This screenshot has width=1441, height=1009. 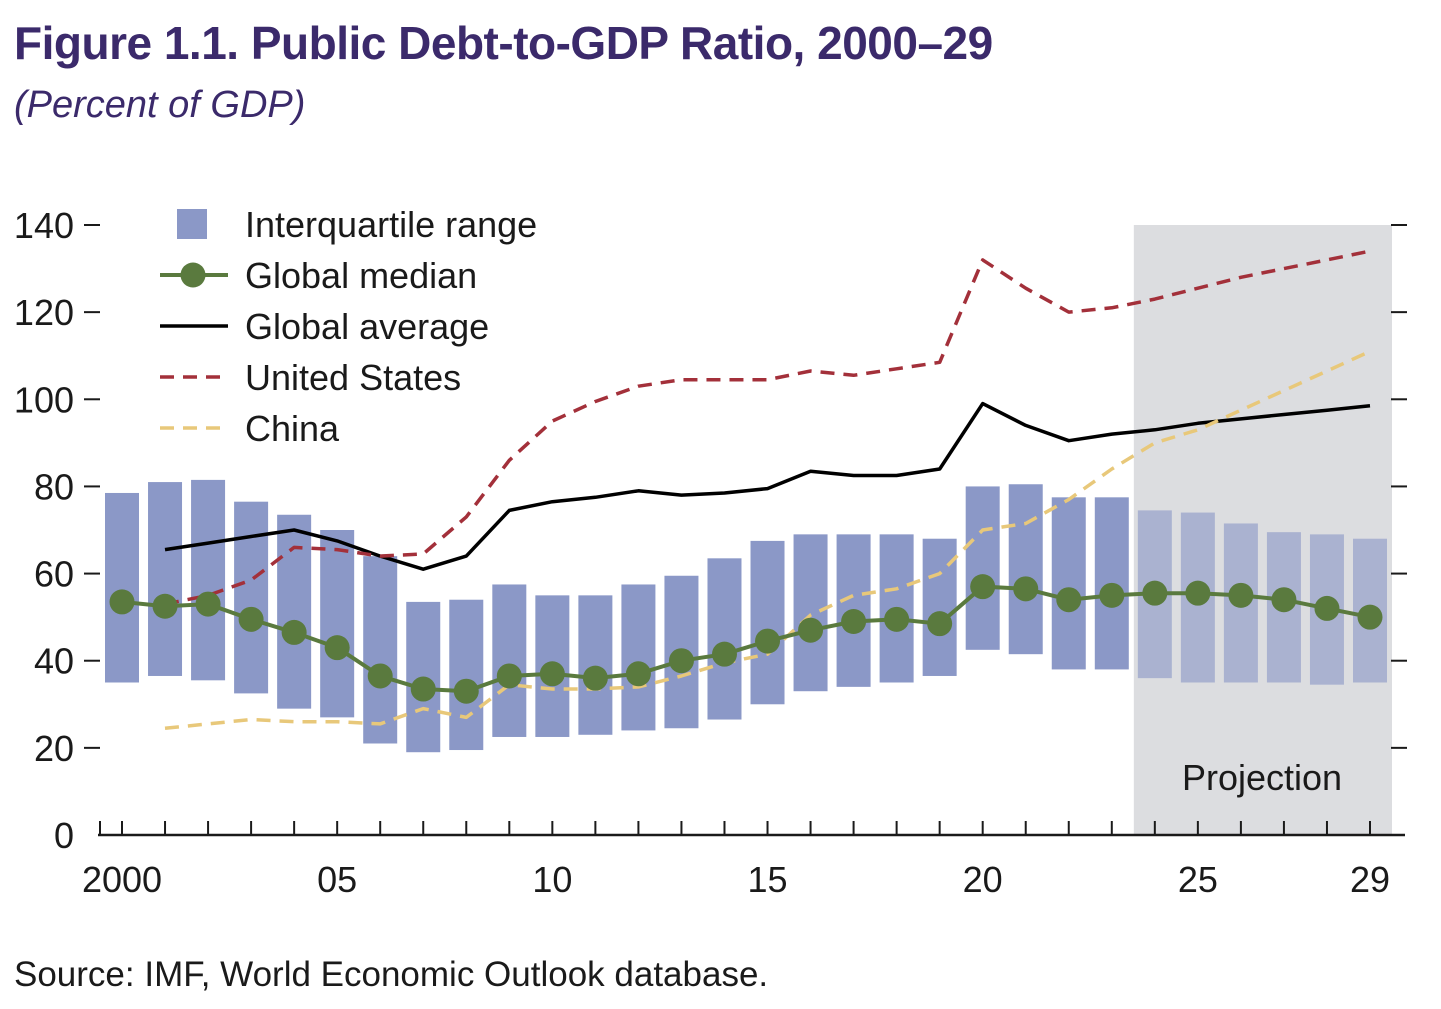 What do you see at coordinates (165, 579) in the screenshot?
I see `iqr-bar-2001` at bounding box center [165, 579].